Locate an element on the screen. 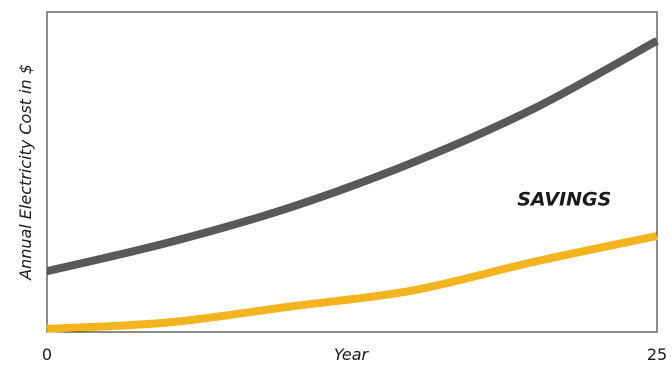 The width and height of the screenshot is (672, 369). x-tick-label-0: 0 is located at coordinates (47, 354).